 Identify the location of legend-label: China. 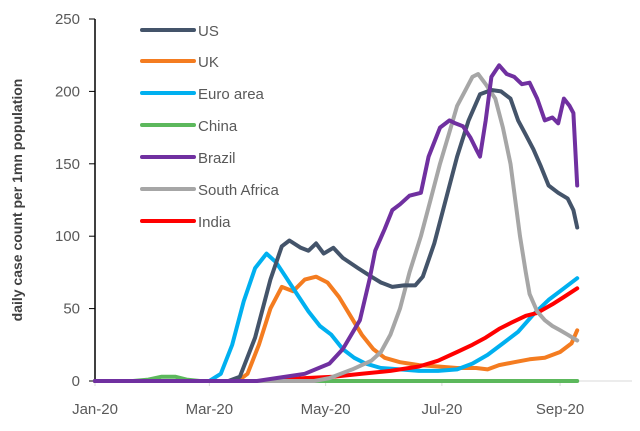
(218, 126).